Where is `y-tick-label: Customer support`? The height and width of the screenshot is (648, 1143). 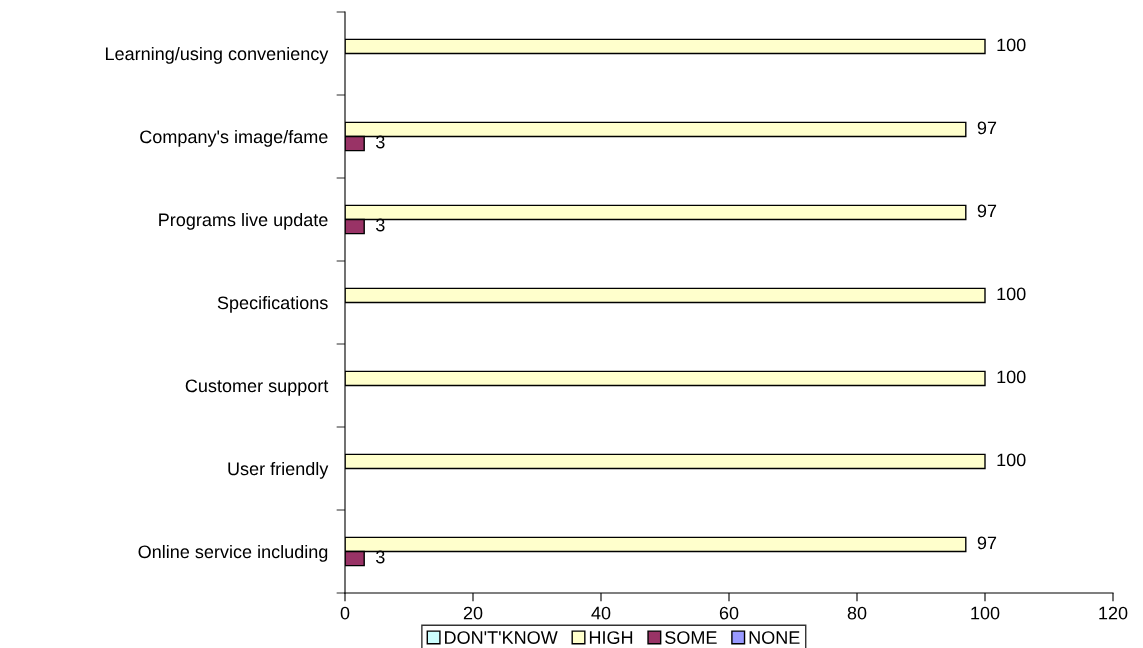
y-tick-label: Customer support is located at coordinates (257, 387).